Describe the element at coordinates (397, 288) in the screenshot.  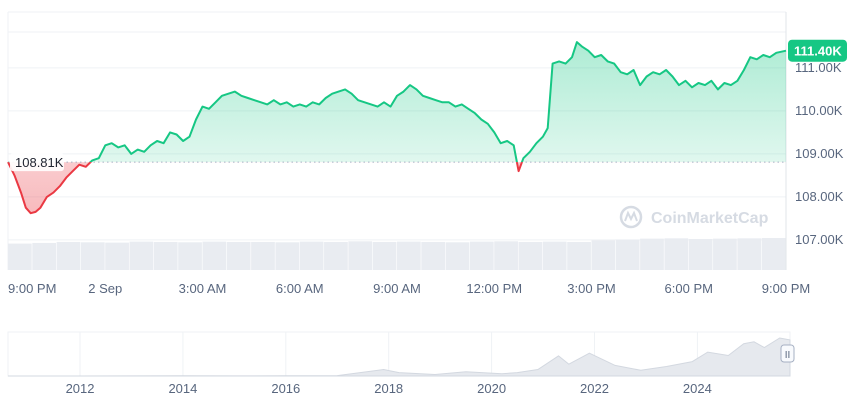
I see `x-tick-label: 9:00 AM` at that location.